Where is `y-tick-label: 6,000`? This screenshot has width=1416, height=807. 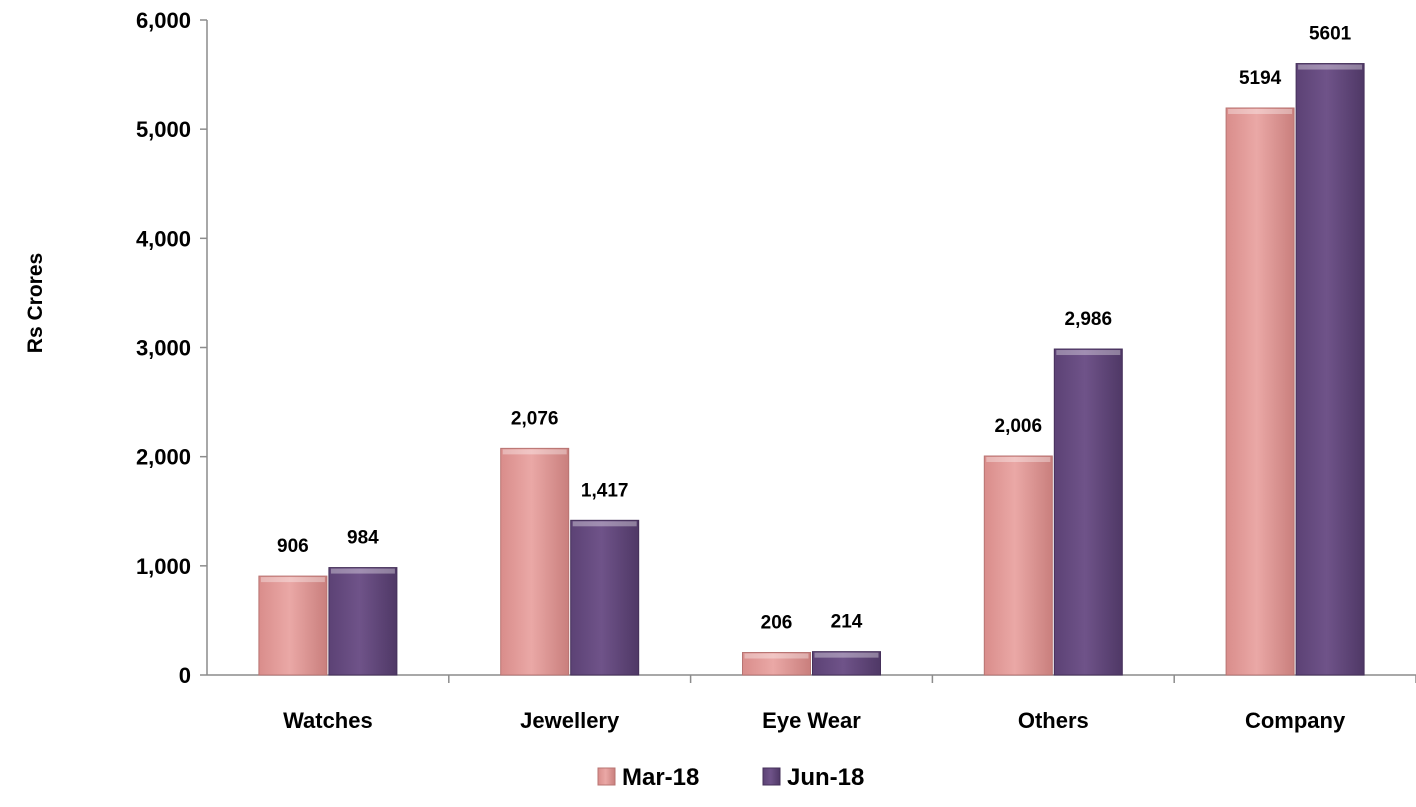 y-tick-label: 6,000 is located at coordinates (163, 20).